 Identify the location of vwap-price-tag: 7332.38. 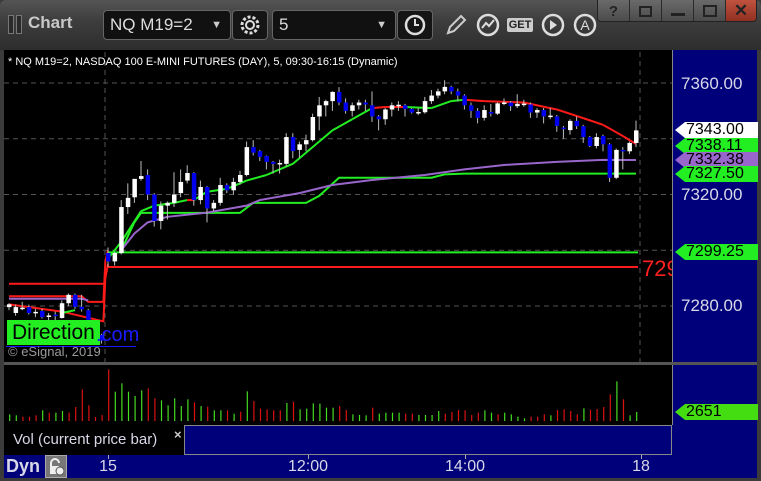
(716, 160).